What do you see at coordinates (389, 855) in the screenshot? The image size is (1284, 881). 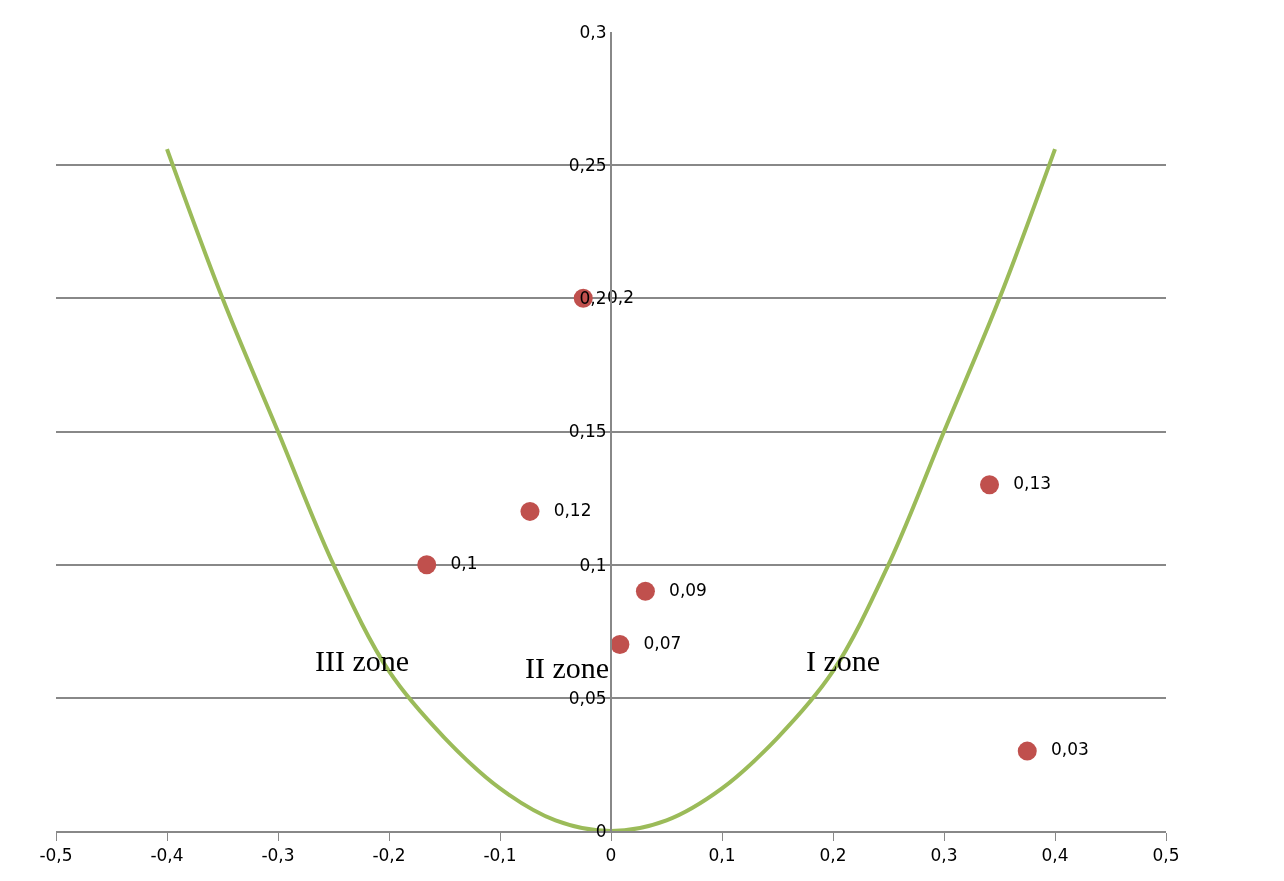 I see `x-tick-label: -0,2` at bounding box center [389, 855].